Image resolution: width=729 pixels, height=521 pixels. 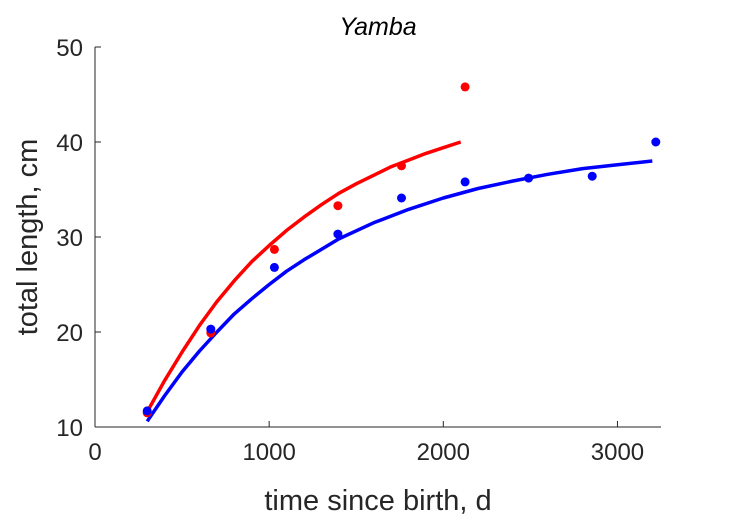 I want to click on x-tick-label: 2000, so click(x=443, y=452).